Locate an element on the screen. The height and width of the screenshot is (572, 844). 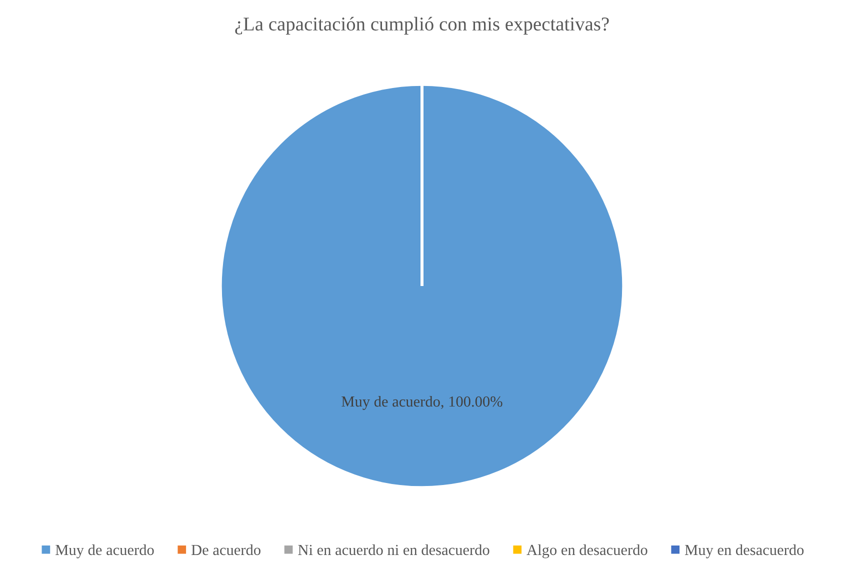
legend-label: Algo en desacuerdo is located at coordinates (587, 551).